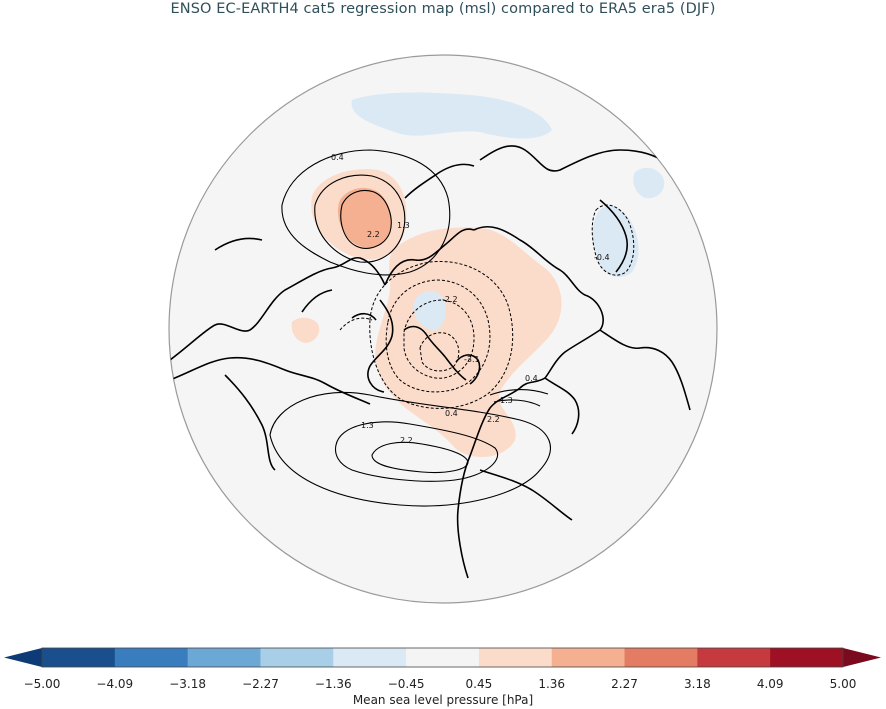 The width and height of the screenshot is (886, 709). What do you see at coordinates (115, 684) in the screenshot?
I see `colorbar-tick-label: −4.09` at bounding box center [115, 684].